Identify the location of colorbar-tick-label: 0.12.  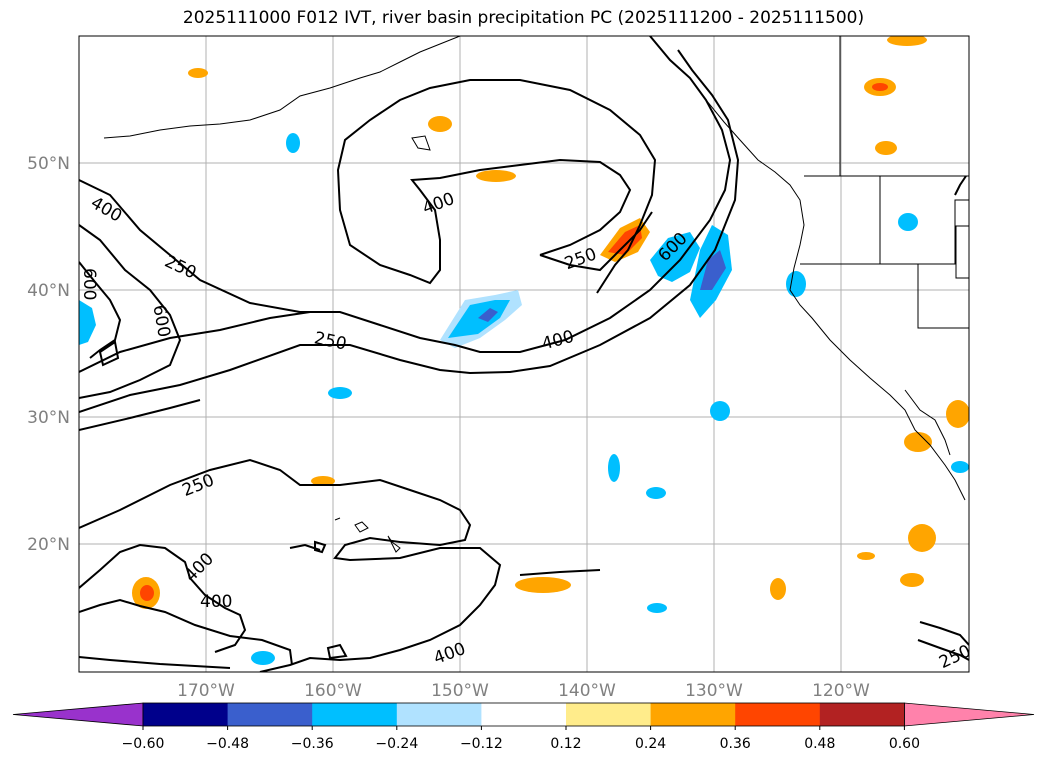
(565, 744).